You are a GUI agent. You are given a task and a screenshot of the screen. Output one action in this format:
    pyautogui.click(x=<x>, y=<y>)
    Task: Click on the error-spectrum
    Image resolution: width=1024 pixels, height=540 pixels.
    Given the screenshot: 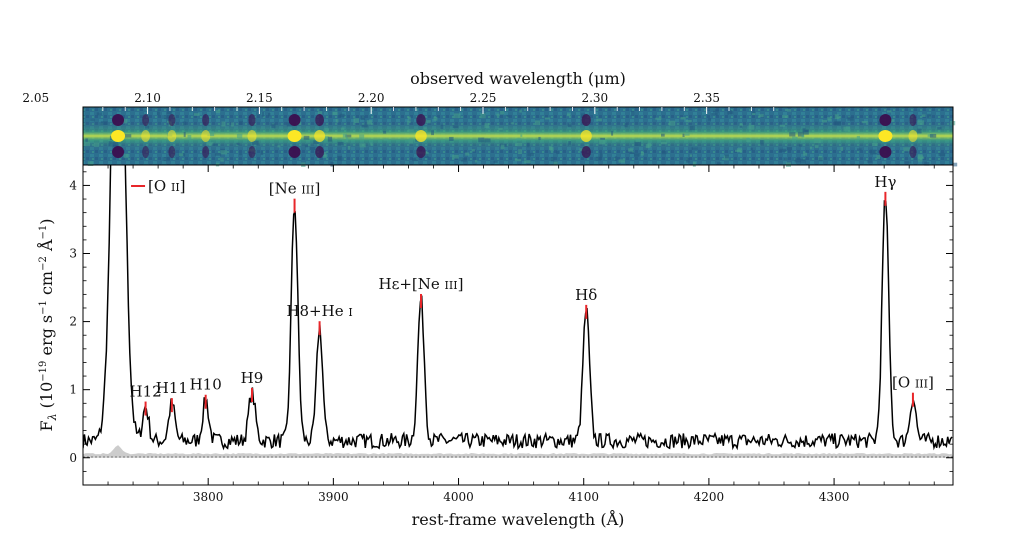 What is the action you would take?
    pyautogui.click(x=518, y=451)
    